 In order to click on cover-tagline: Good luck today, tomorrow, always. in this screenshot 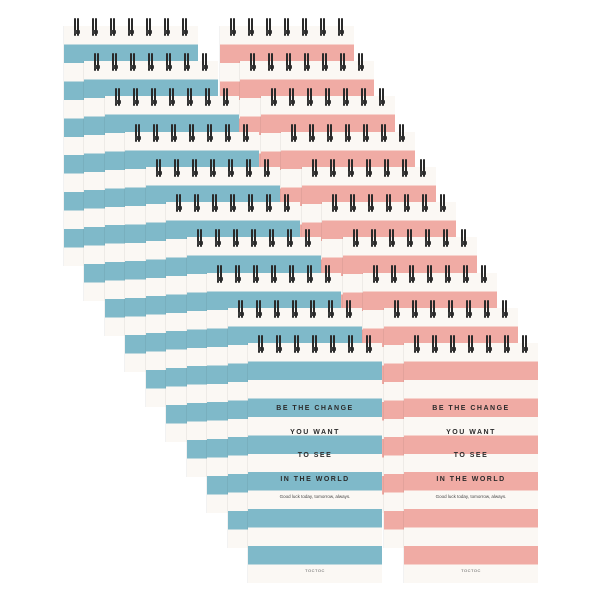, I will do `click(315, 496)`.